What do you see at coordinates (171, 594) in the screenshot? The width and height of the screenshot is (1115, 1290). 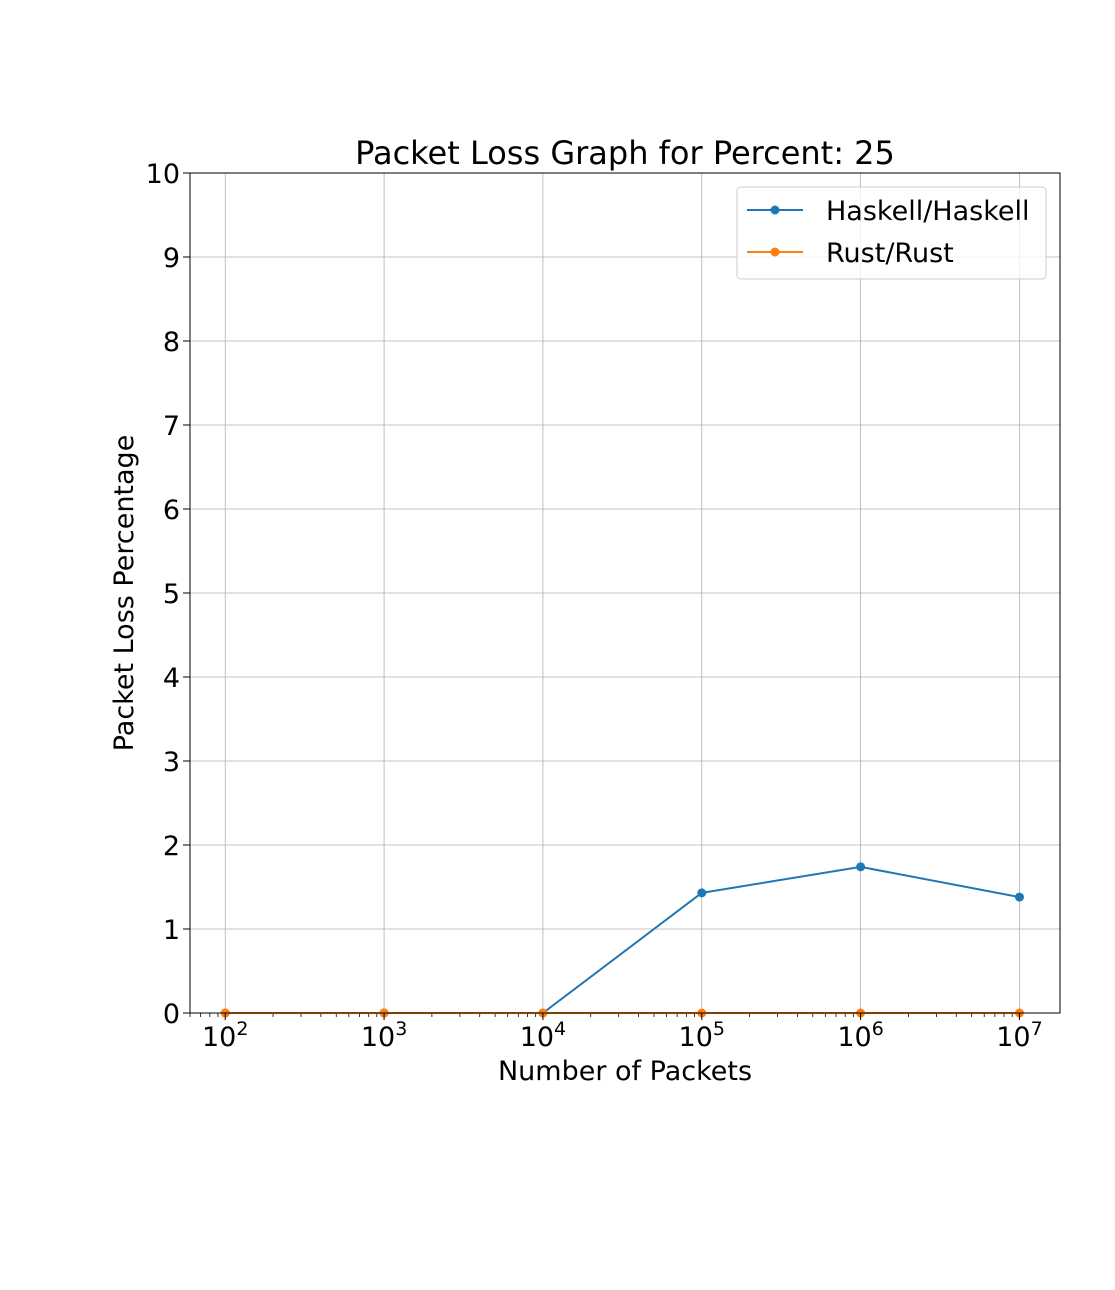 I see `y-tick-label: 5` at bounding box center [171, 594].